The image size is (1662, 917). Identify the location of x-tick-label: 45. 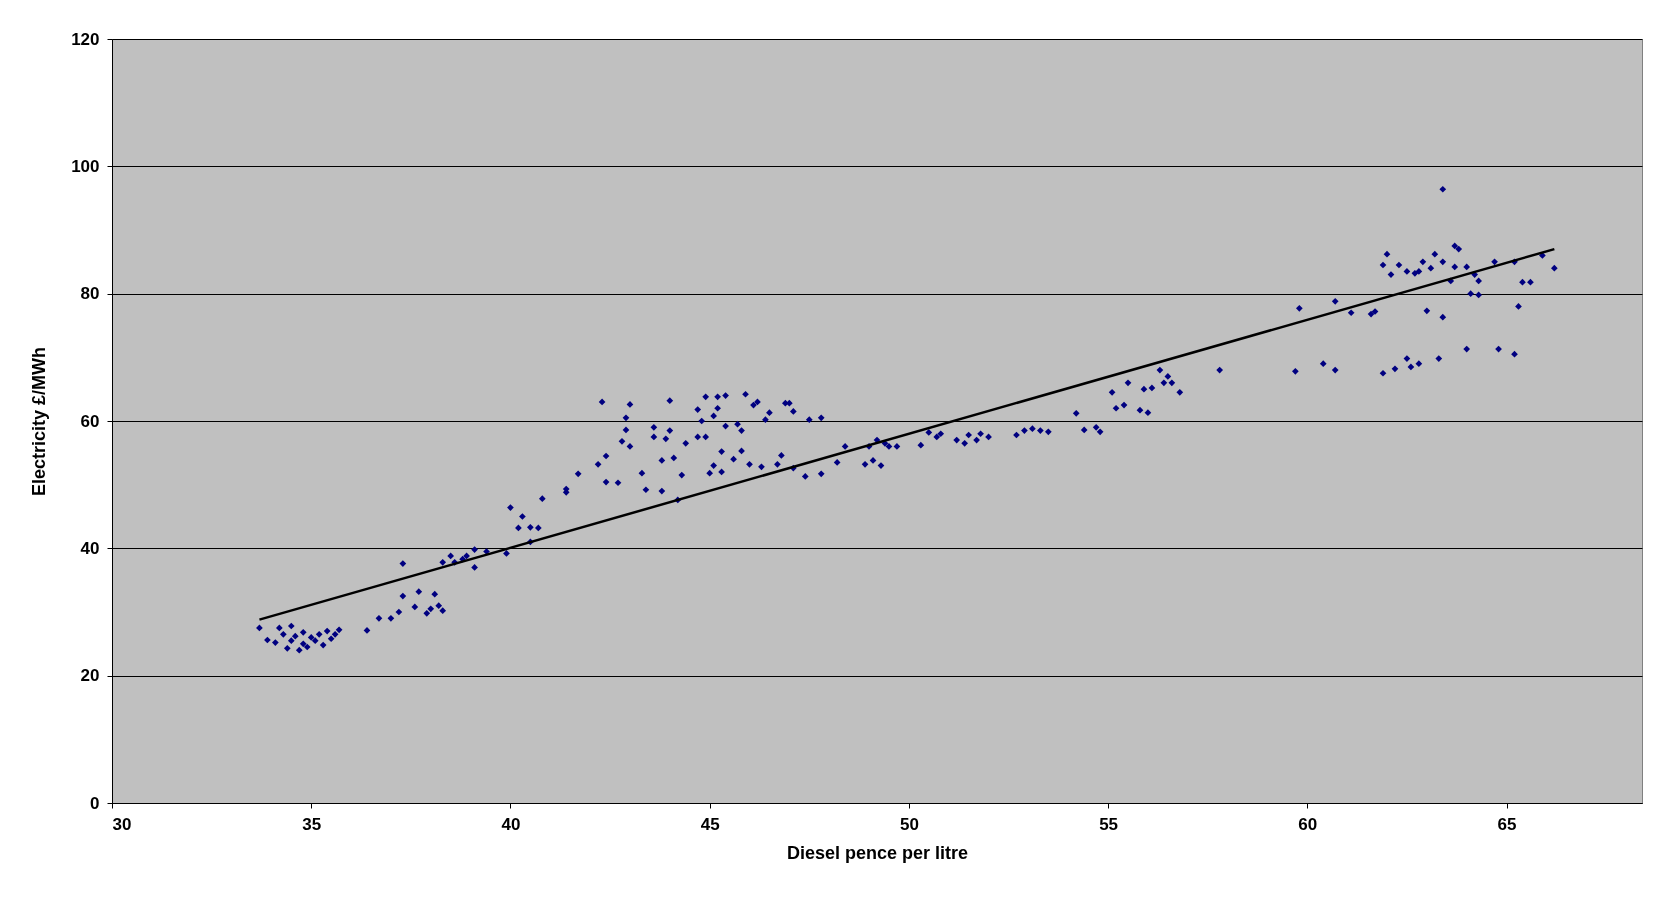
(710, 824).